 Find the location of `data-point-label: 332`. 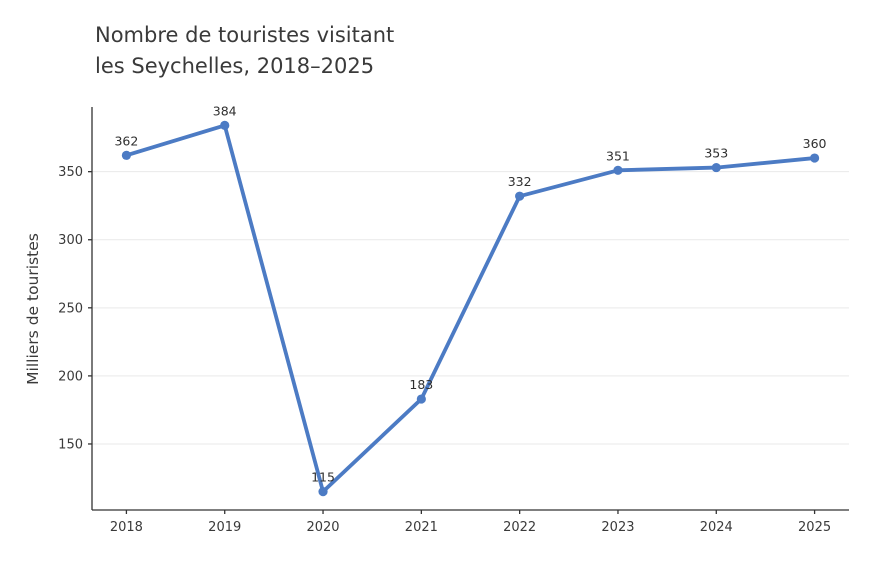

data-point-label: 332 is located at coordinates (520, 181).